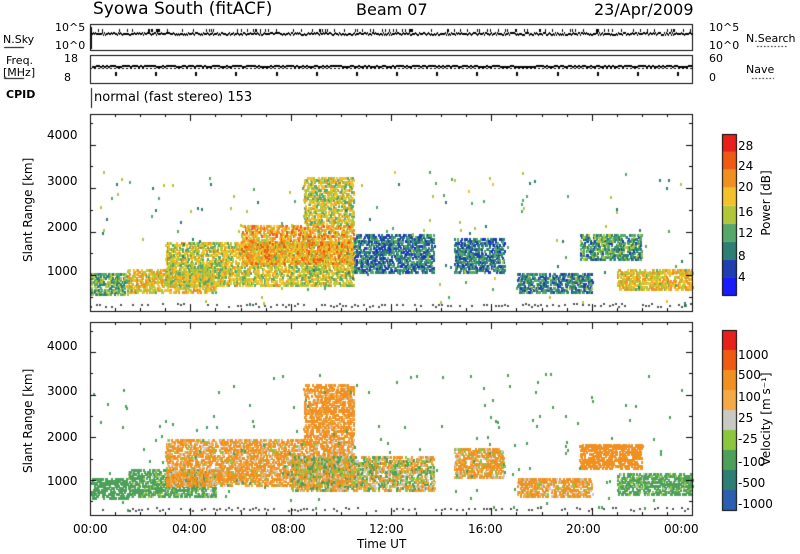 The image size is (800, 554). What do you see at coordinates (485, 529) in the screenshot?
I see `xtick-1600: 16:00` at bounding box center [485, 529].